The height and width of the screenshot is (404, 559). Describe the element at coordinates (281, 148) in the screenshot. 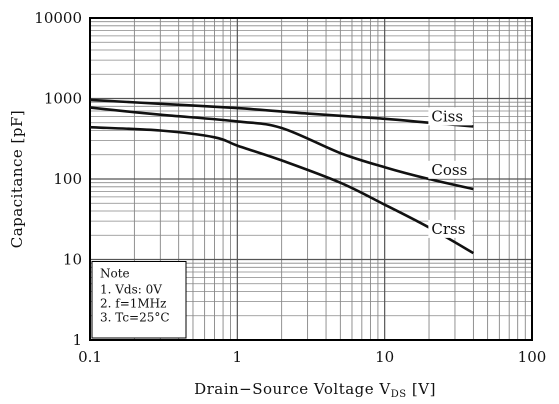

I see `curve-coss` at that location.